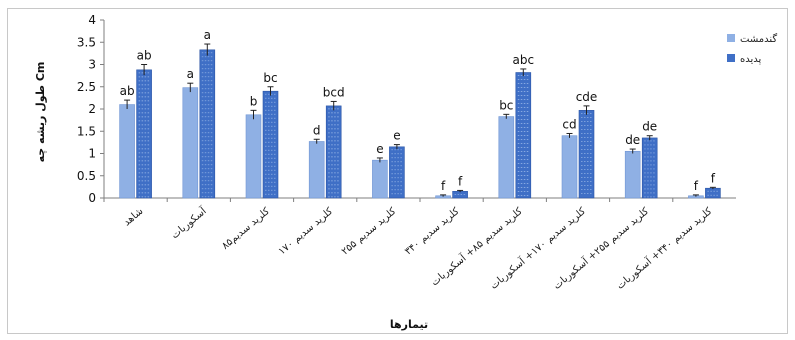  I want to click on y-tick-label: 2, so click(92, 109).